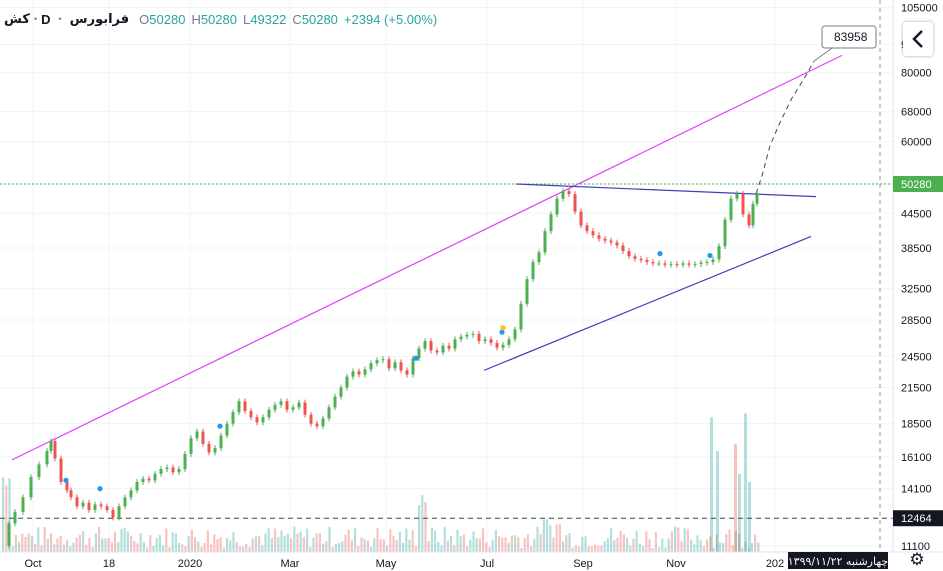 The width and height of the screenshot is (943, 571). I want to click on projection-callout-text: 83958, so click(851, 37).